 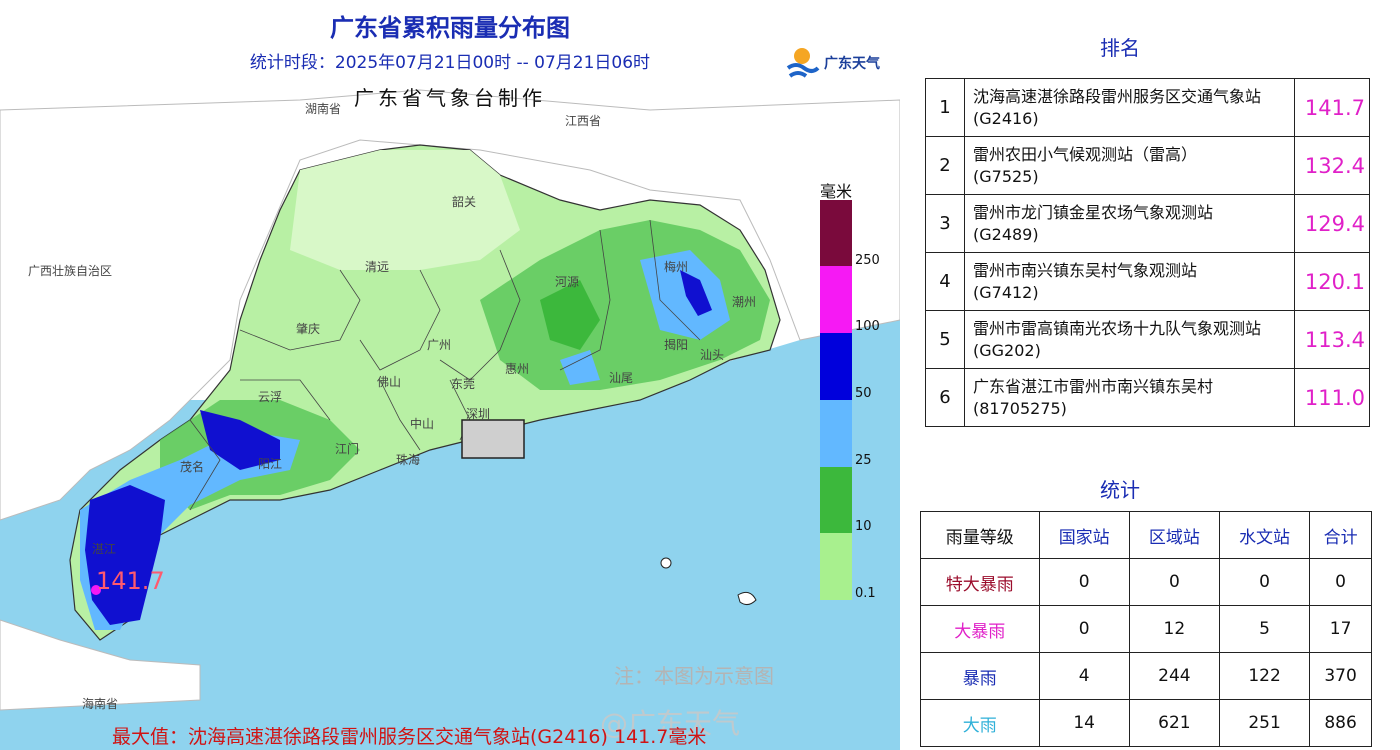 What do you see at coordinates (308, 329) in the screenshot?
I see `place-label: 肇庆` at bounding box center [308, 329].